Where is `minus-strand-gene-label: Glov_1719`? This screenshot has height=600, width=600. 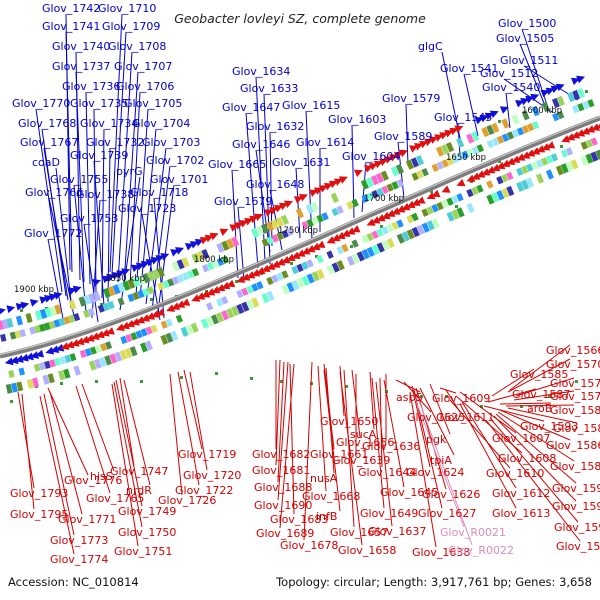 minus-strand-gene-label: Glov_1719 is located at coordinates (207, 454).